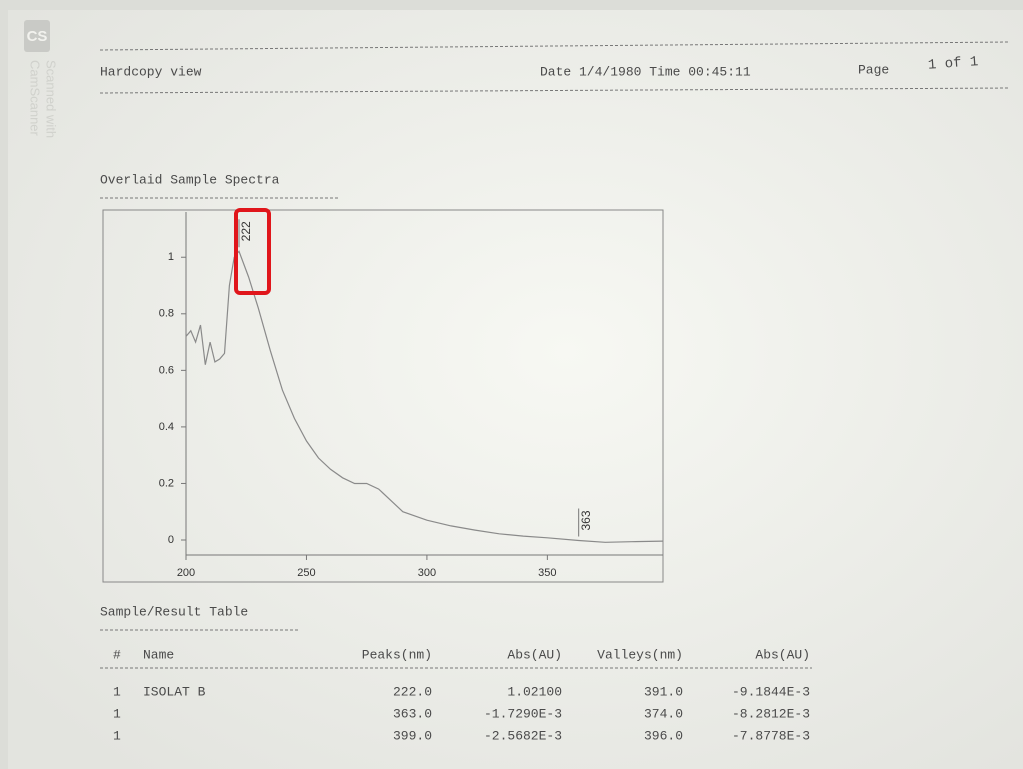 The height and width of the screenshot is (769, 1023). What do you see at coordinates (523, 735) in the screenshot?
I see `table-cell: -2.5682E-3` at bounding box center [523, 735].